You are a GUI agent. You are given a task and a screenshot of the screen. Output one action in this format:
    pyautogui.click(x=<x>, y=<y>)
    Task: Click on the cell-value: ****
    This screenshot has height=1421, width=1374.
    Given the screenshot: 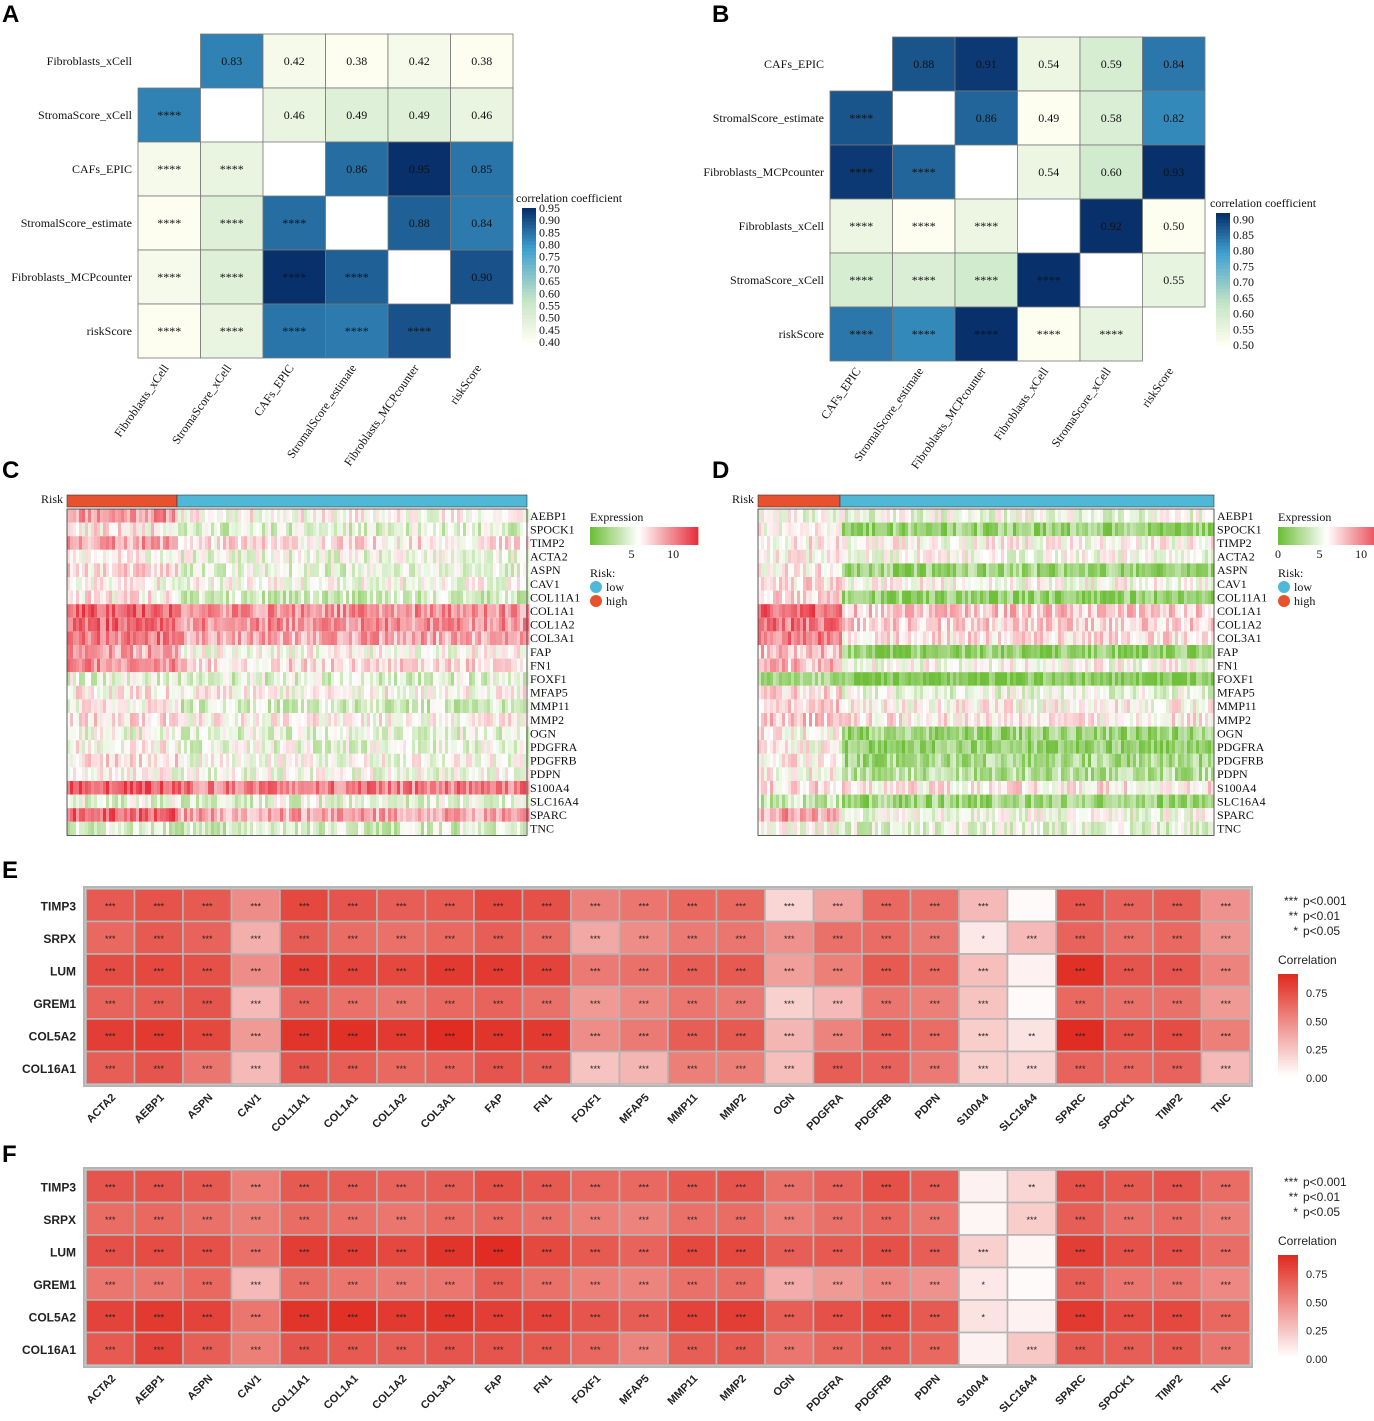 What is the action you would take?
    pyautogui.click(x=294, y=277)
    